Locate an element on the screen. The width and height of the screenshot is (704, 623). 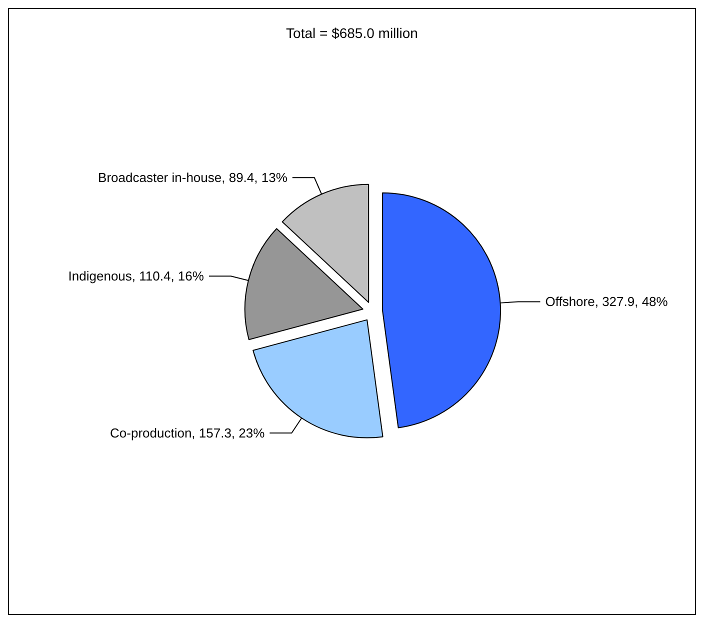
legend-label: Indigenous, 110.4, 16% is located at coordinates (136, 276).